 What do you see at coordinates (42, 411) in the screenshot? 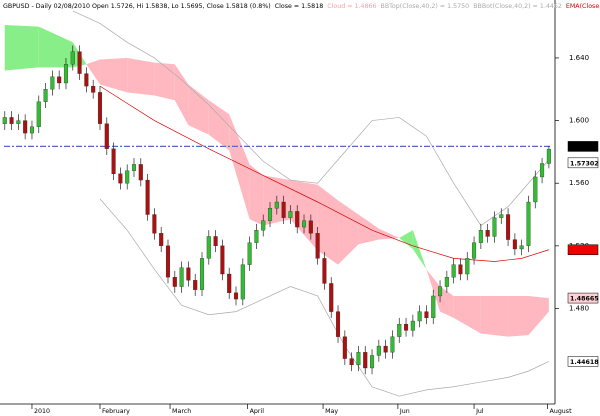
I see `x-tick-label: 2010` at bounding box center [42, 411].